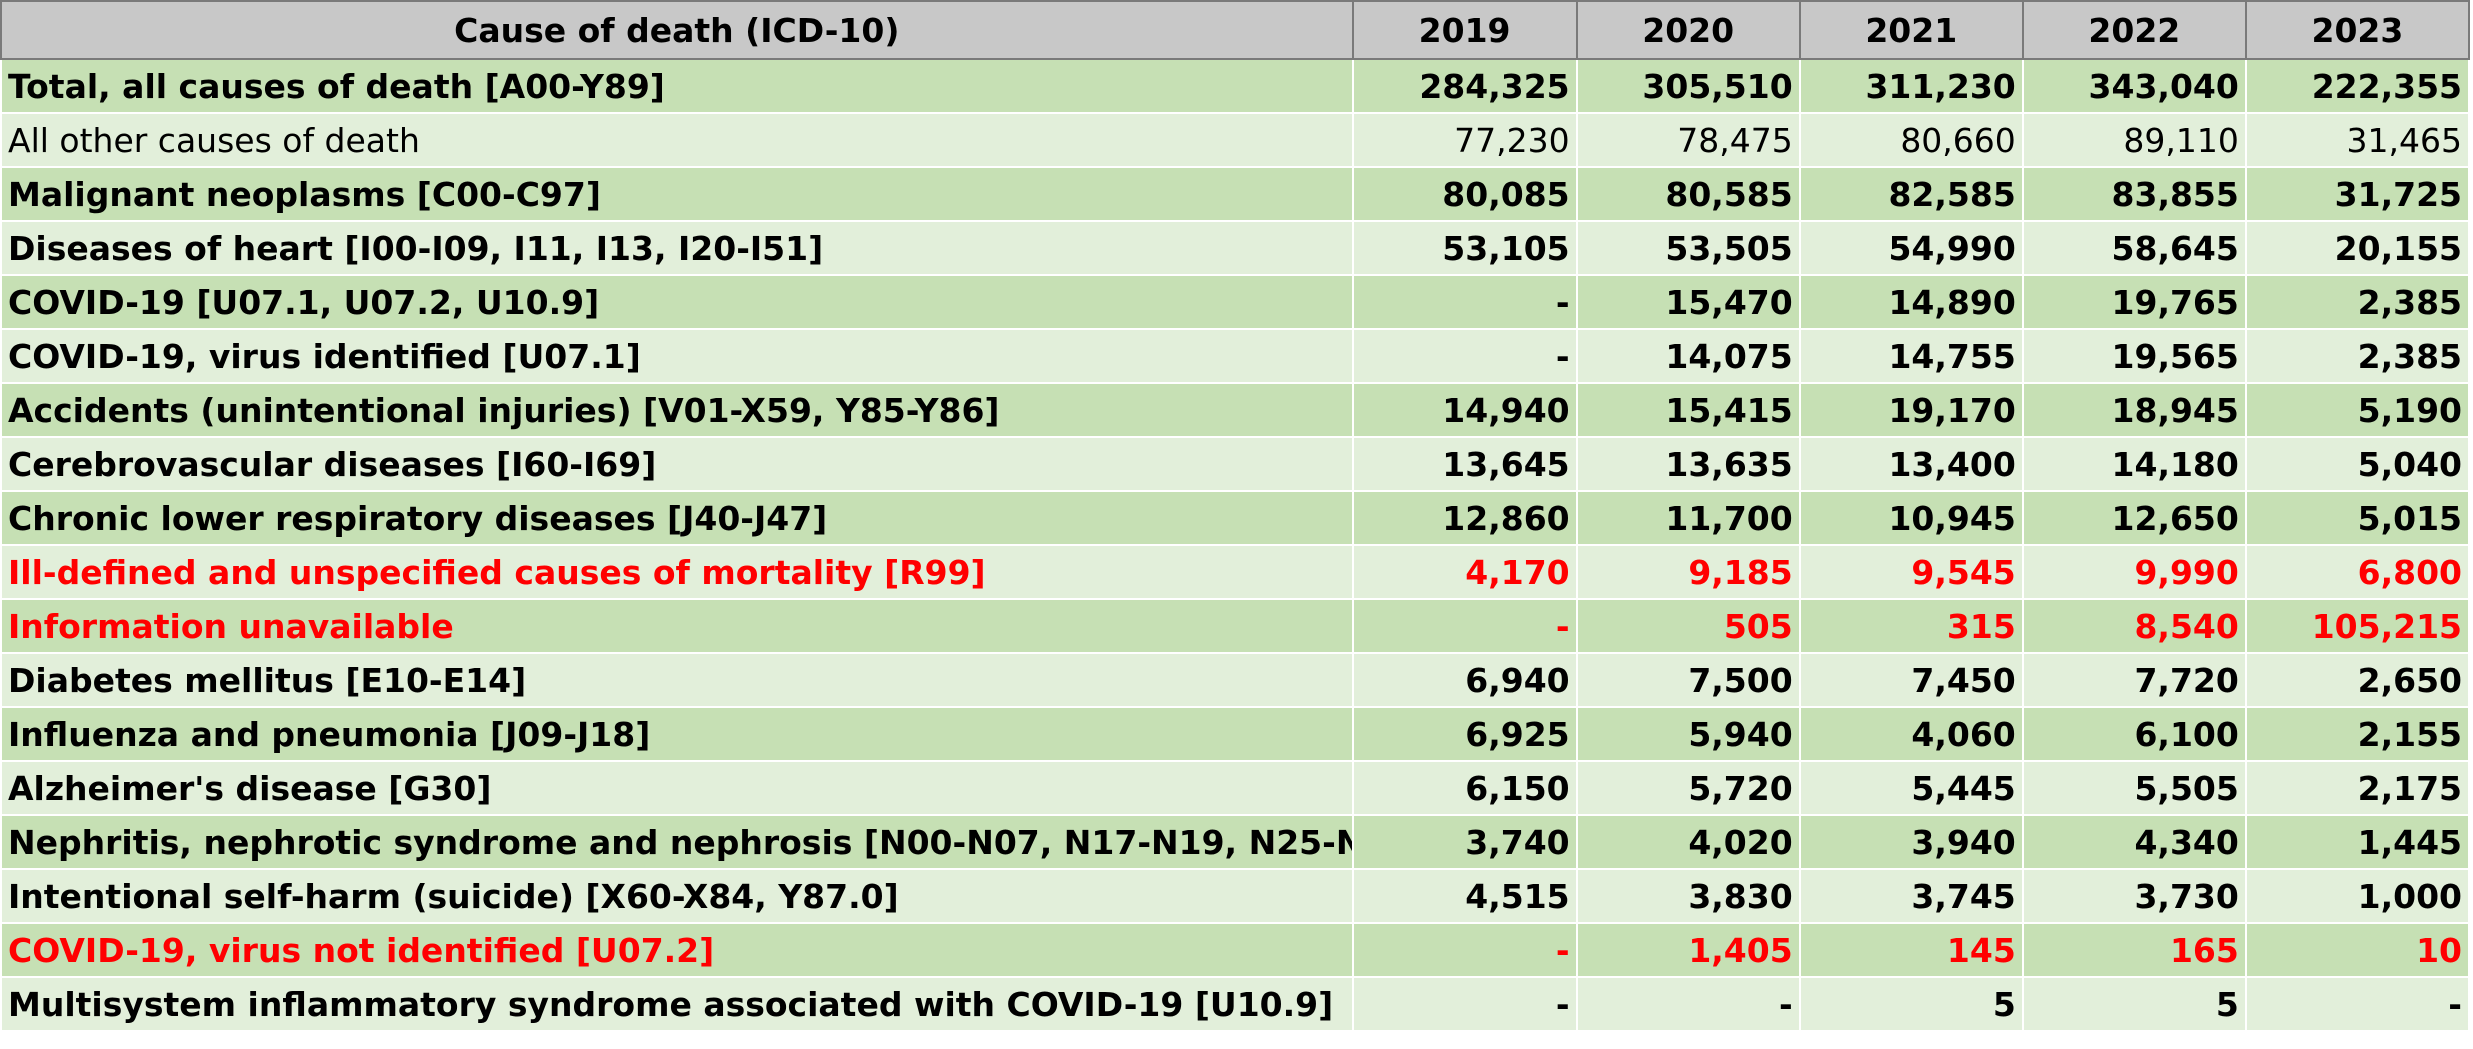 Image resolution: width=2473 pixels, height=1049 pixels. Describe the element at coordinates (1911, 30) in the screenshot. I see `header-2021: 2021` at that location.